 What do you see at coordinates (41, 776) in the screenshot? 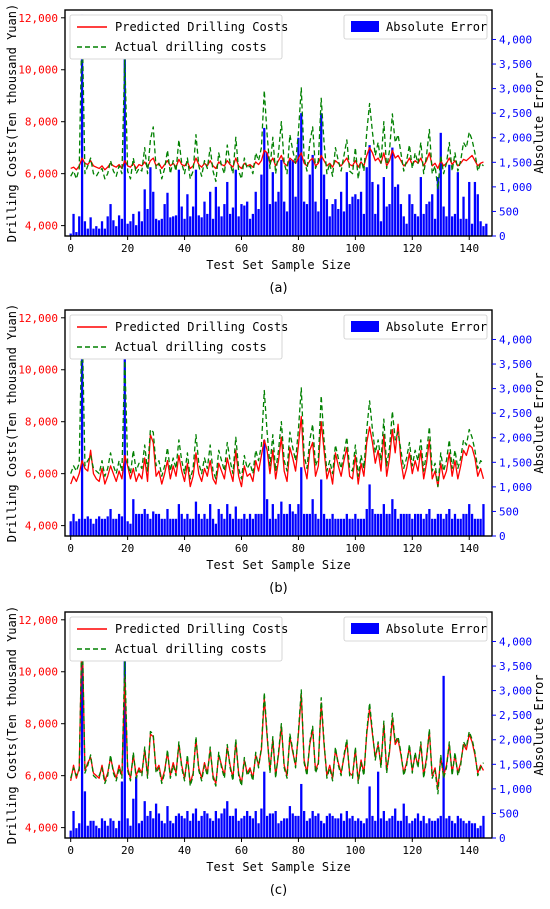
I see `left-tick-label: 6,000` at bounding box center [41, 776].